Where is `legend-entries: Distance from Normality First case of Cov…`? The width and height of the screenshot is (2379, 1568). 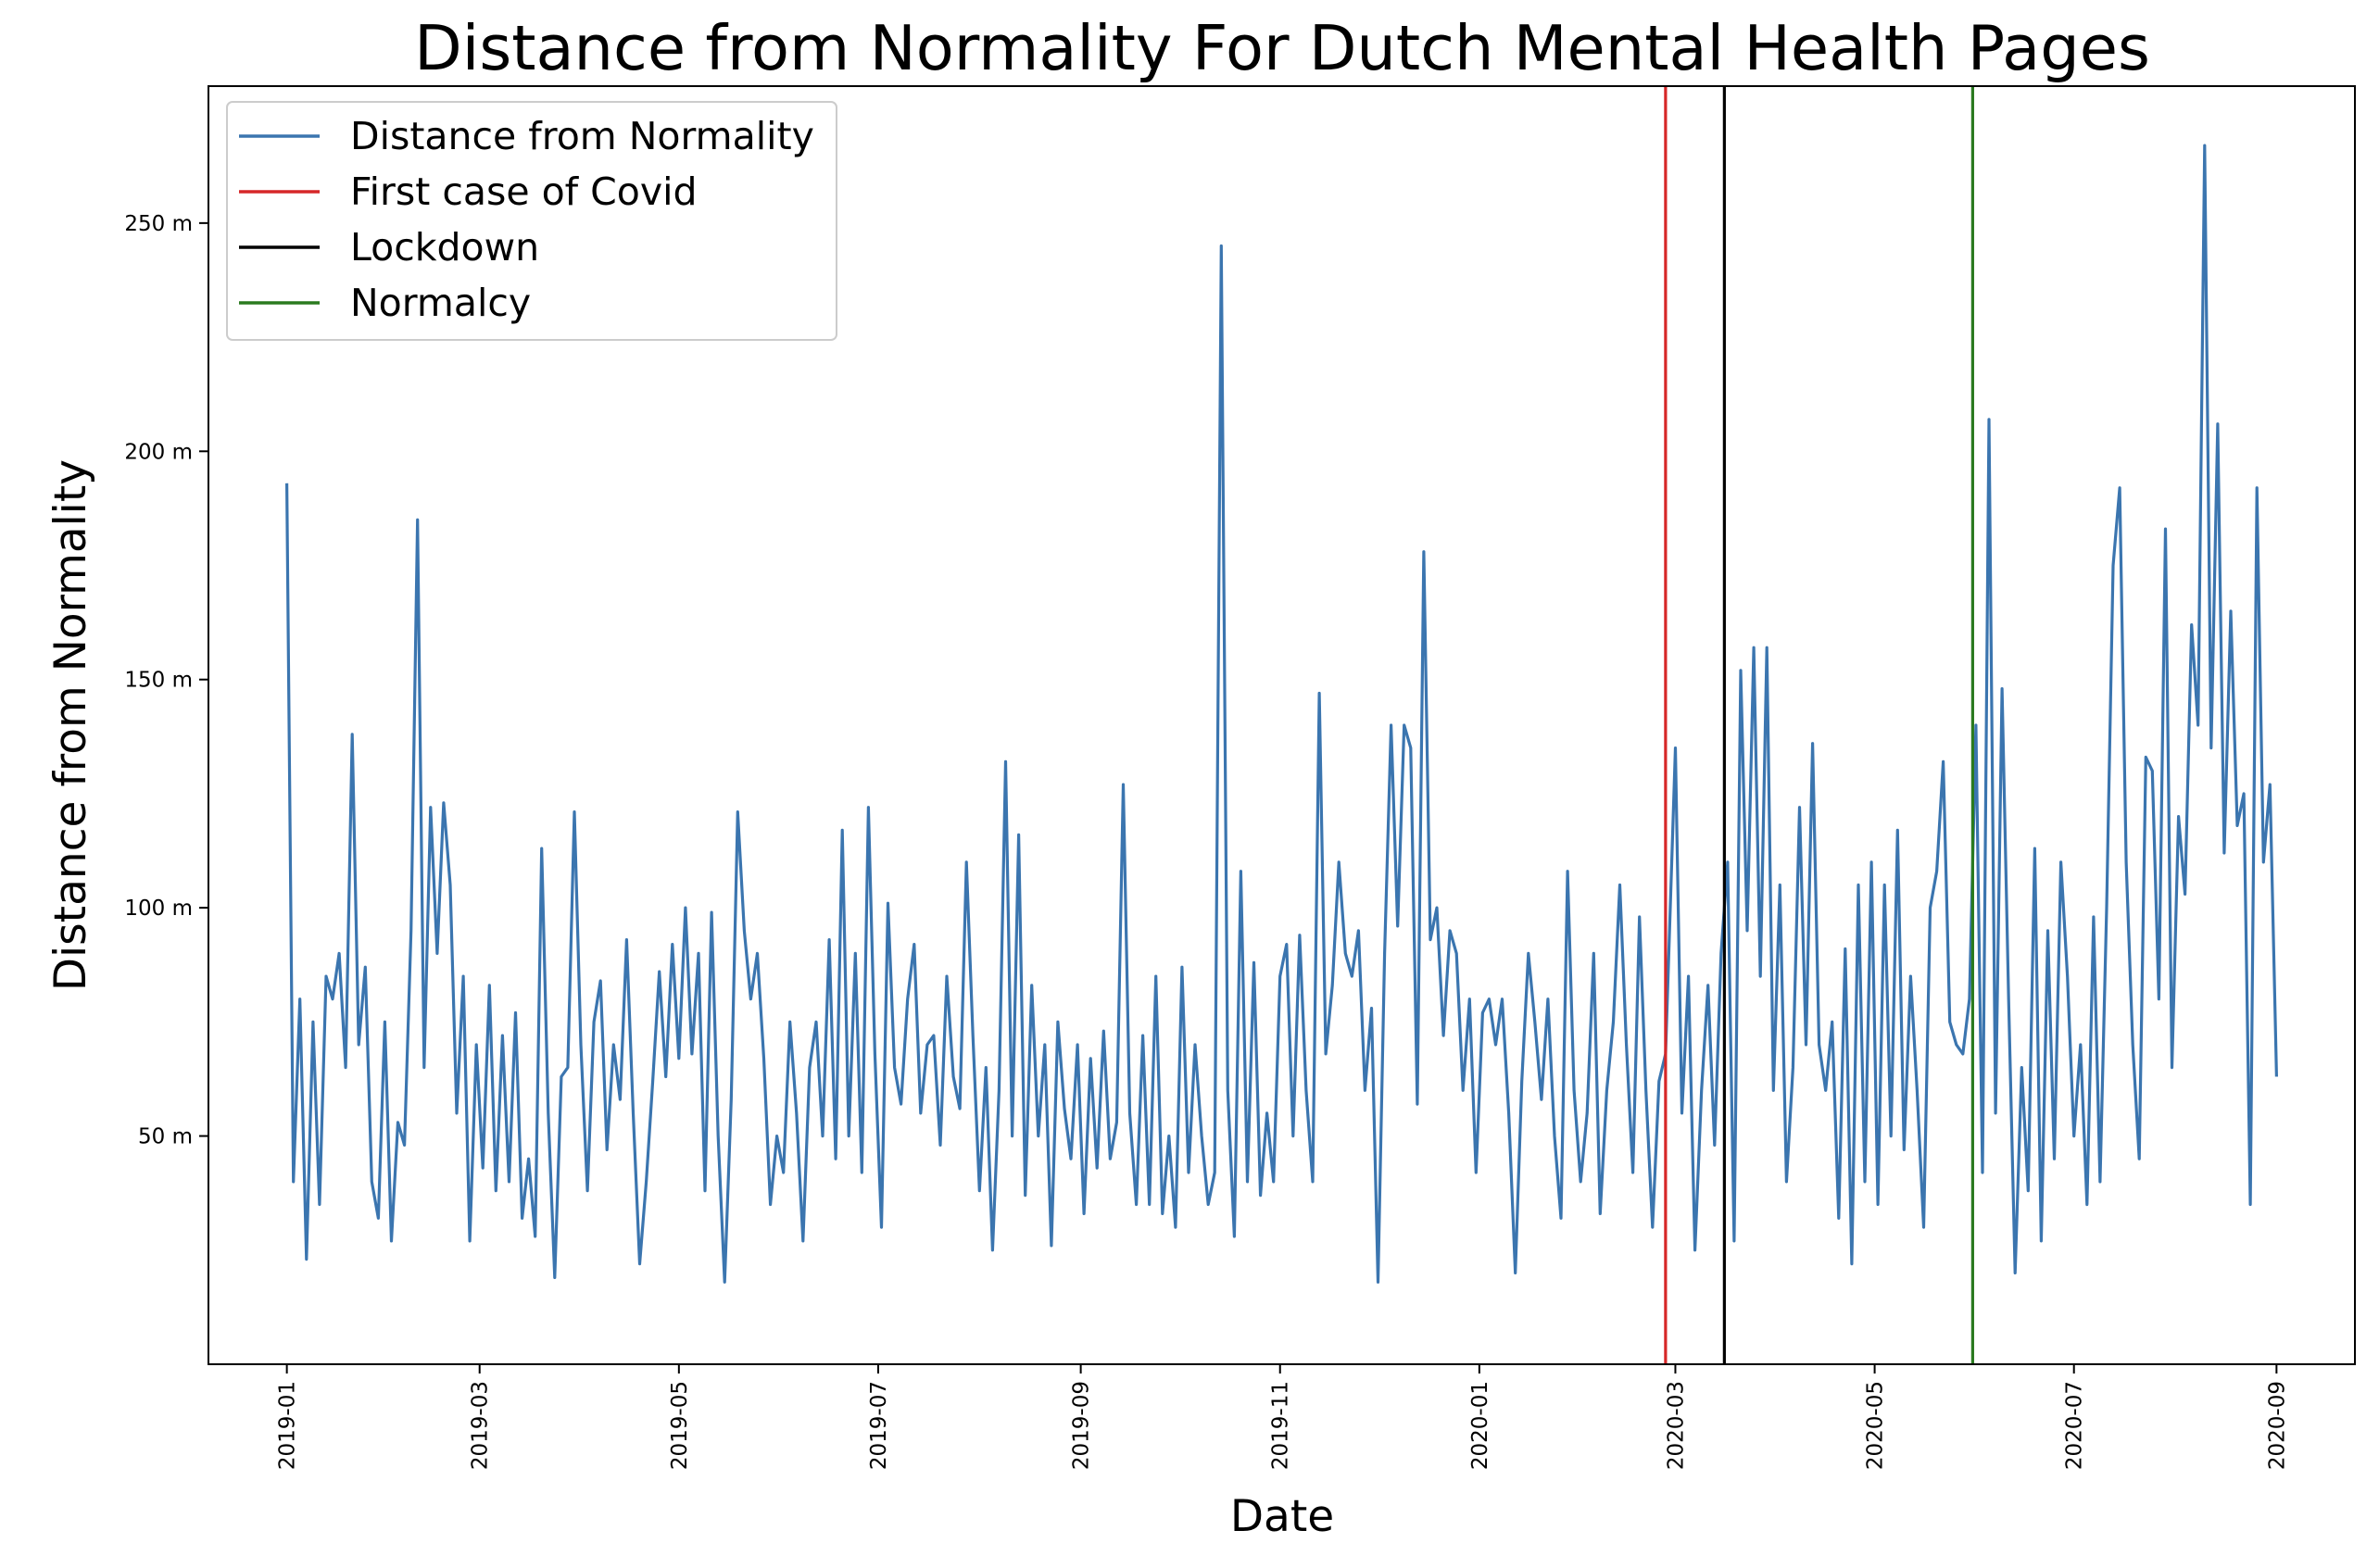 legend-entries: Distance from Normality First case of Cov… is located at coordinates (526, 220).